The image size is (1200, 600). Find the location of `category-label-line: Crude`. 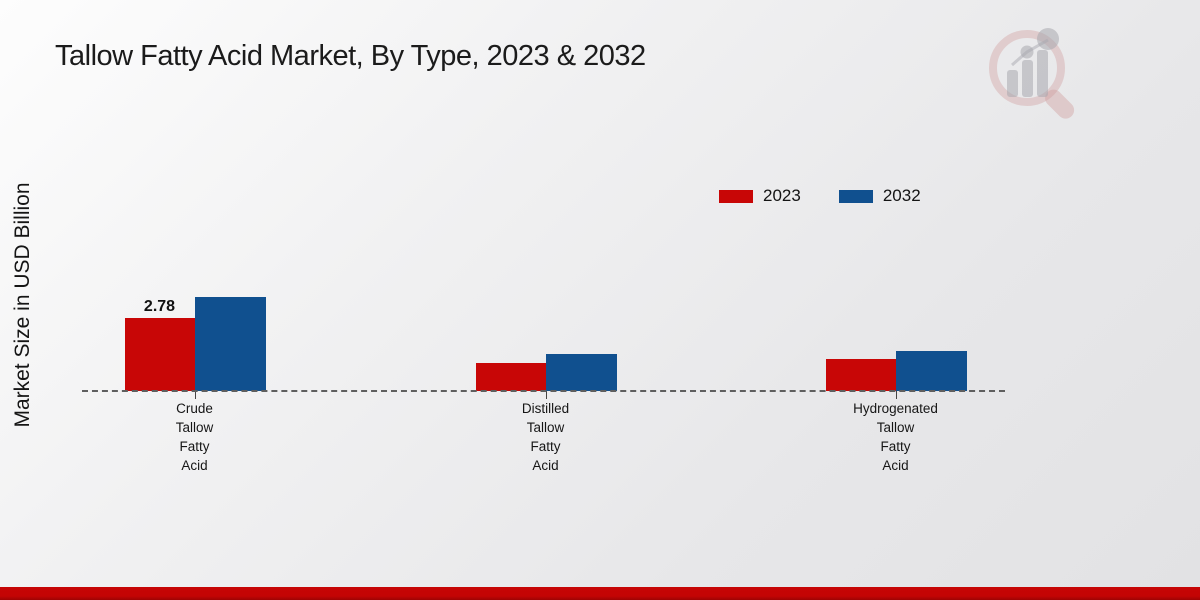

category-label-line: Crude is located at coordinates (194, 408).